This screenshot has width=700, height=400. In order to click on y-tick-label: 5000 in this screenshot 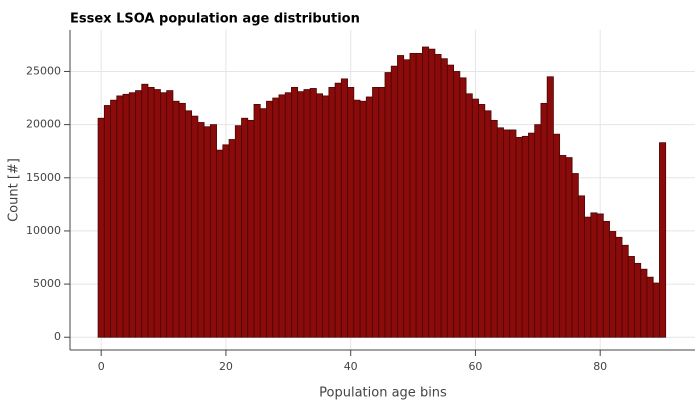, I will do `click(47, 283)`.